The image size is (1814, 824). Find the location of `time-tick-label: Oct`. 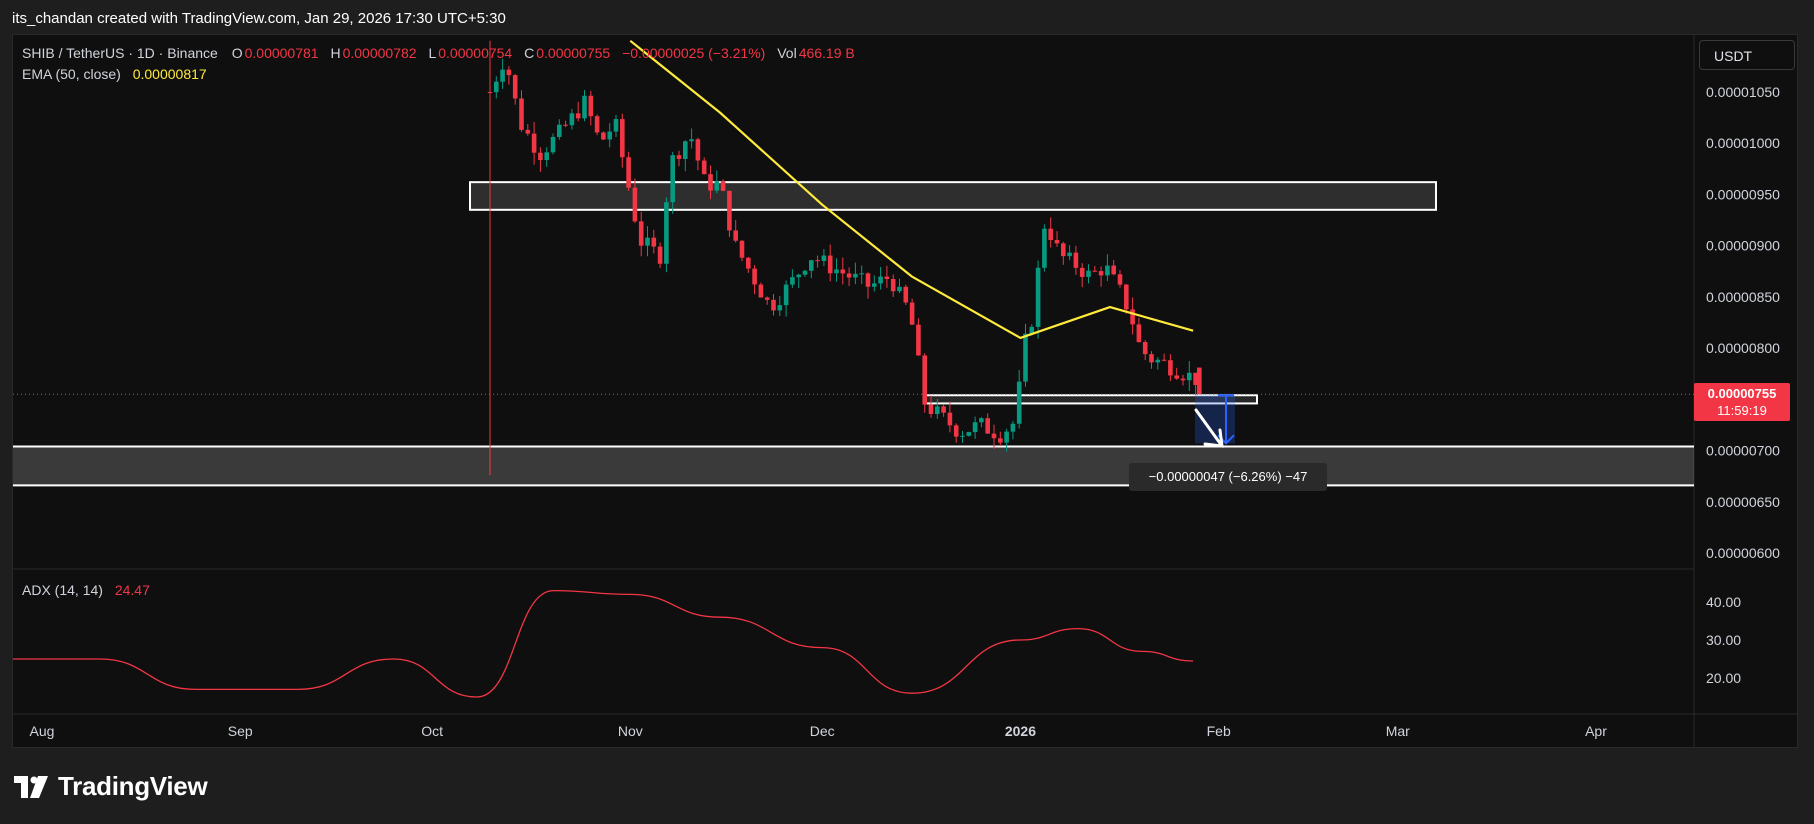

time-tick-label: Oct is located at coordinates (432, 731).